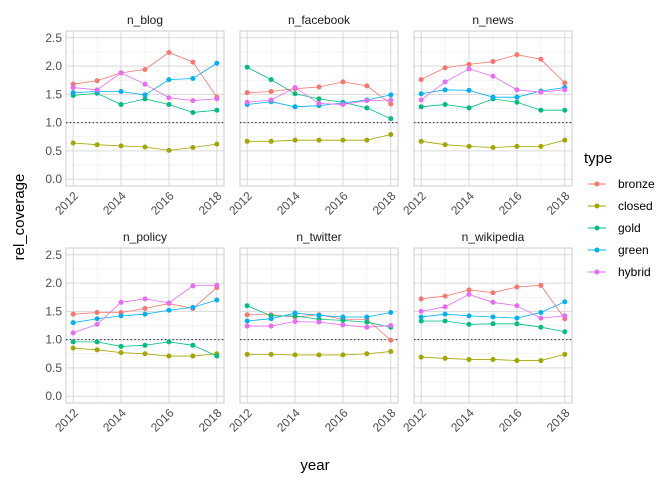  Describe the element at coordinates (53, 340) in the screenshot. I see `y-tick-label: 1.0` at that location.